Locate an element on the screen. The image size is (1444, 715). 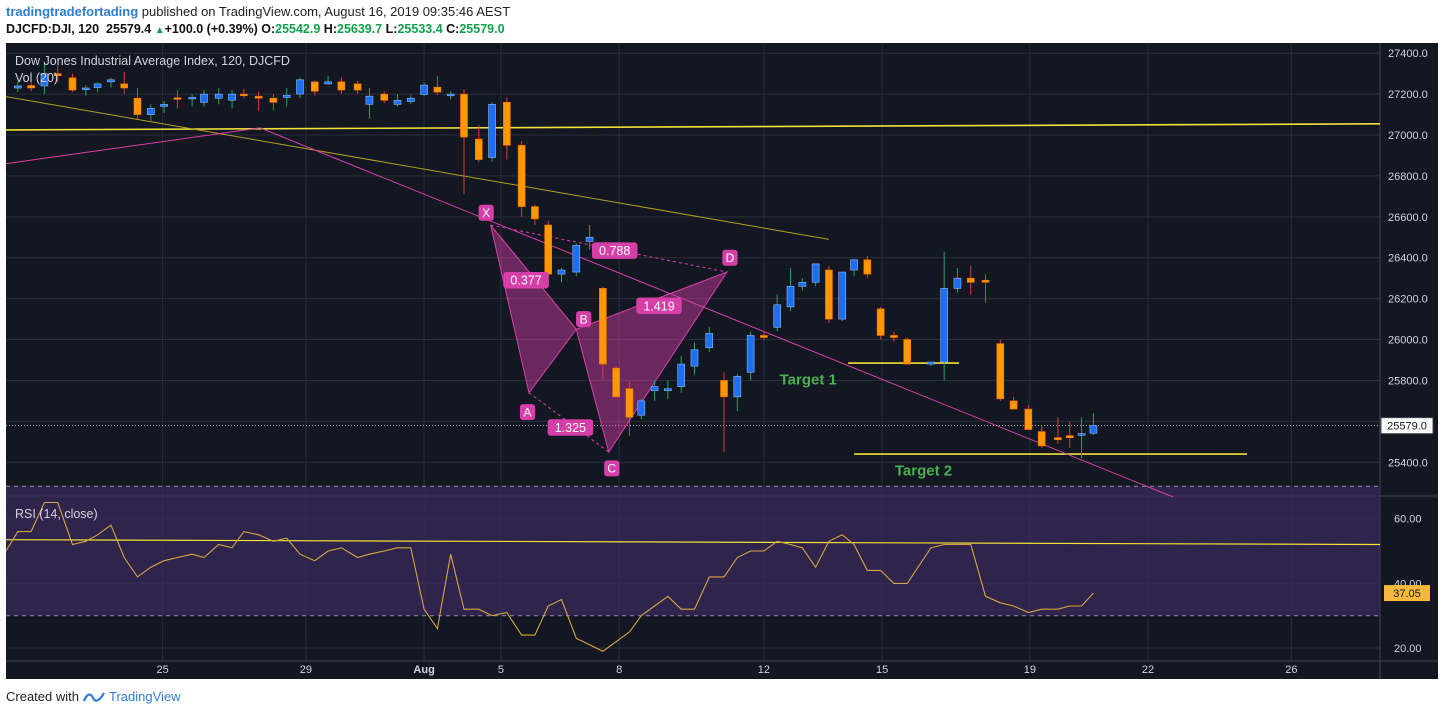
close-label: C: is located at coordinates (453, 29).